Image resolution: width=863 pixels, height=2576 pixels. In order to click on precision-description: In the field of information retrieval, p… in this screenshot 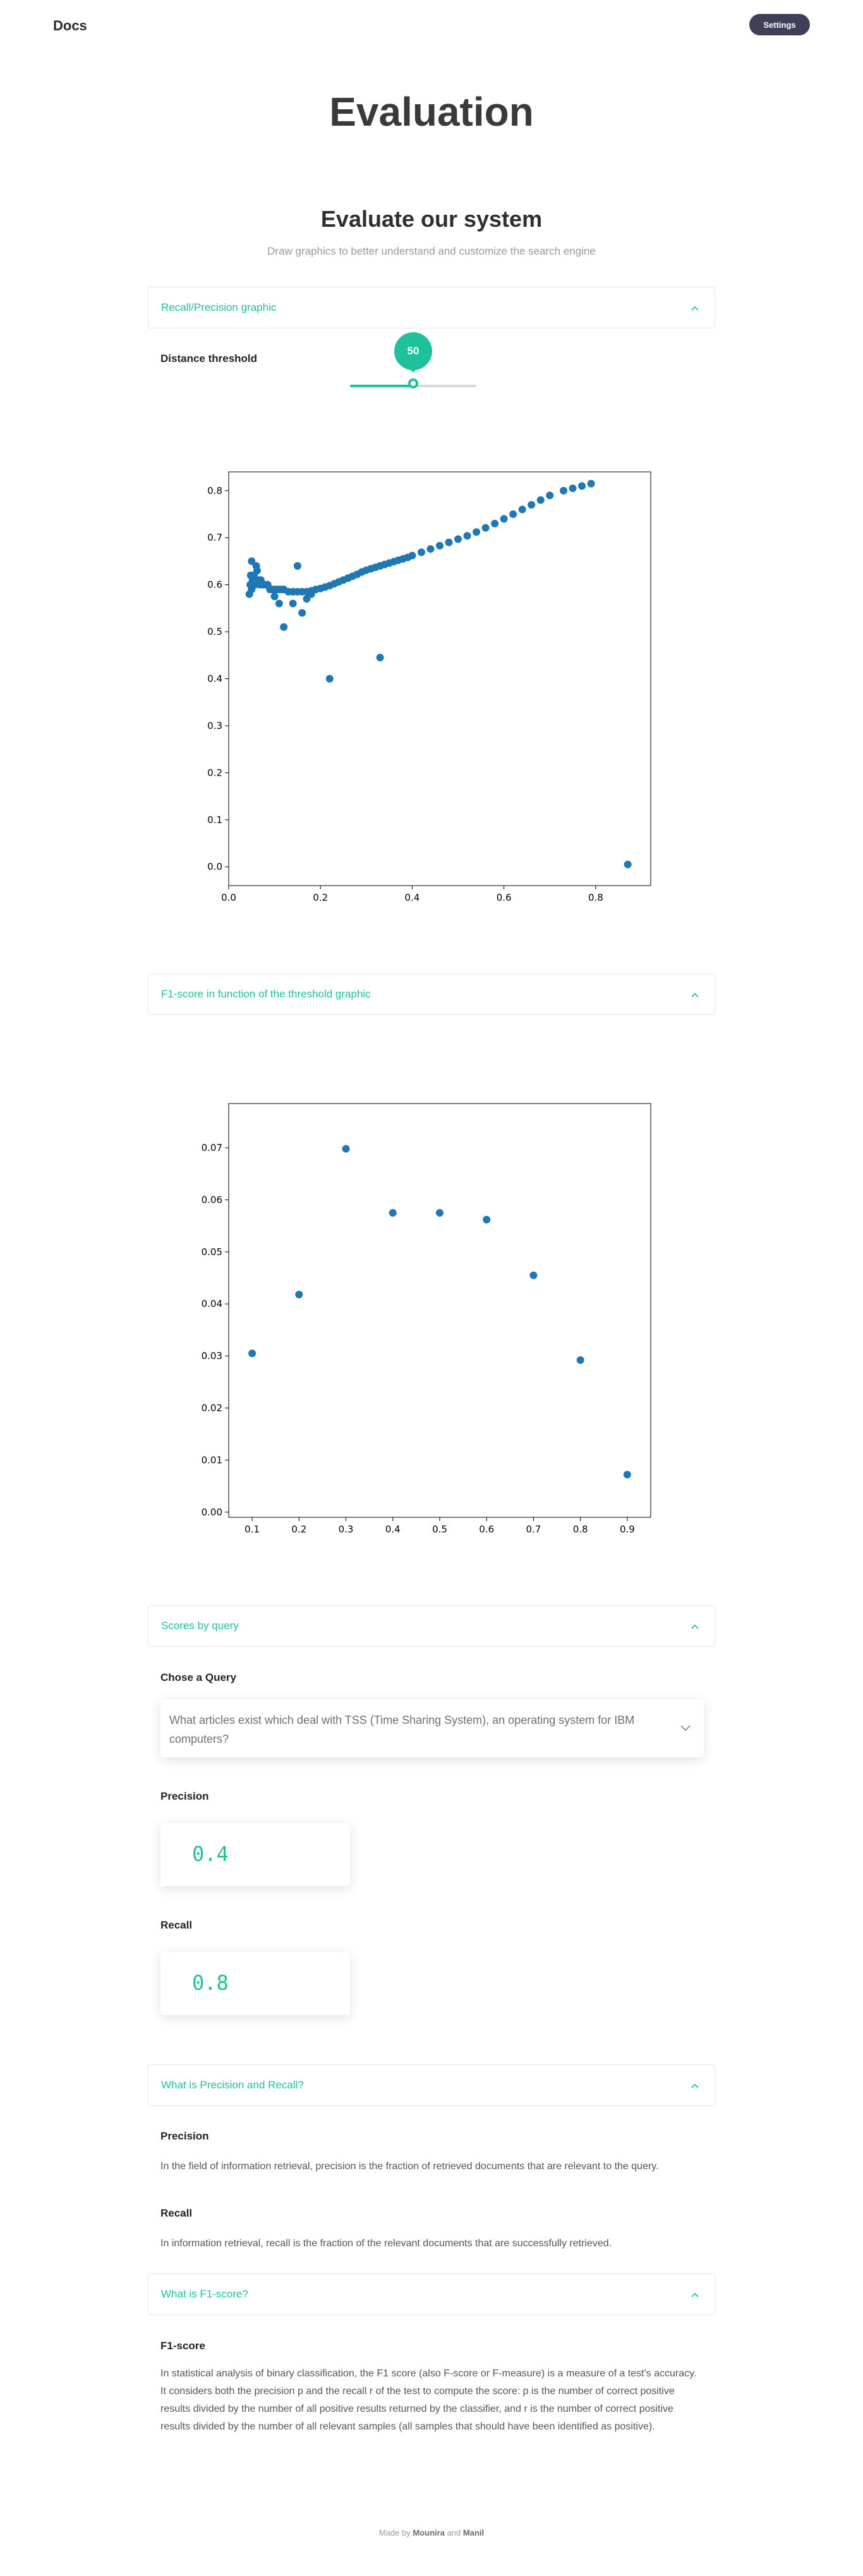, I will do `click(409, 2166)`.